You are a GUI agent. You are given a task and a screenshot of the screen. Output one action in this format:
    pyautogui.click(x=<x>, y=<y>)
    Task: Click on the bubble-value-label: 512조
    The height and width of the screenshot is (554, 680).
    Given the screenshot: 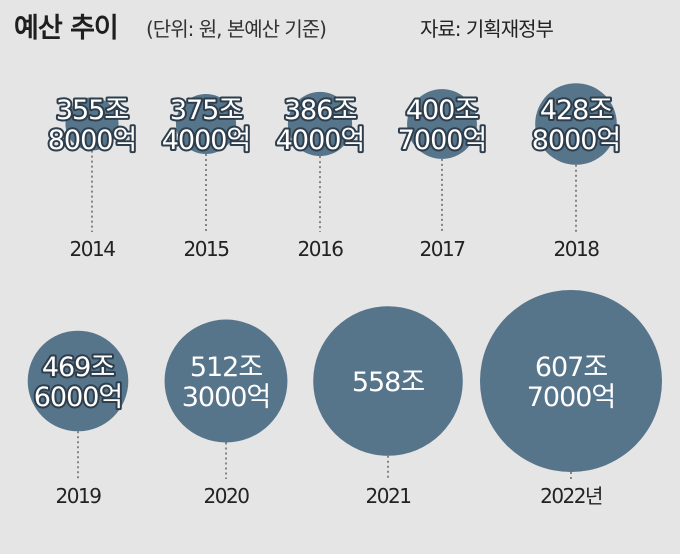 What is the action you would take?
    pyautogui.click(x=226, y=367)
    